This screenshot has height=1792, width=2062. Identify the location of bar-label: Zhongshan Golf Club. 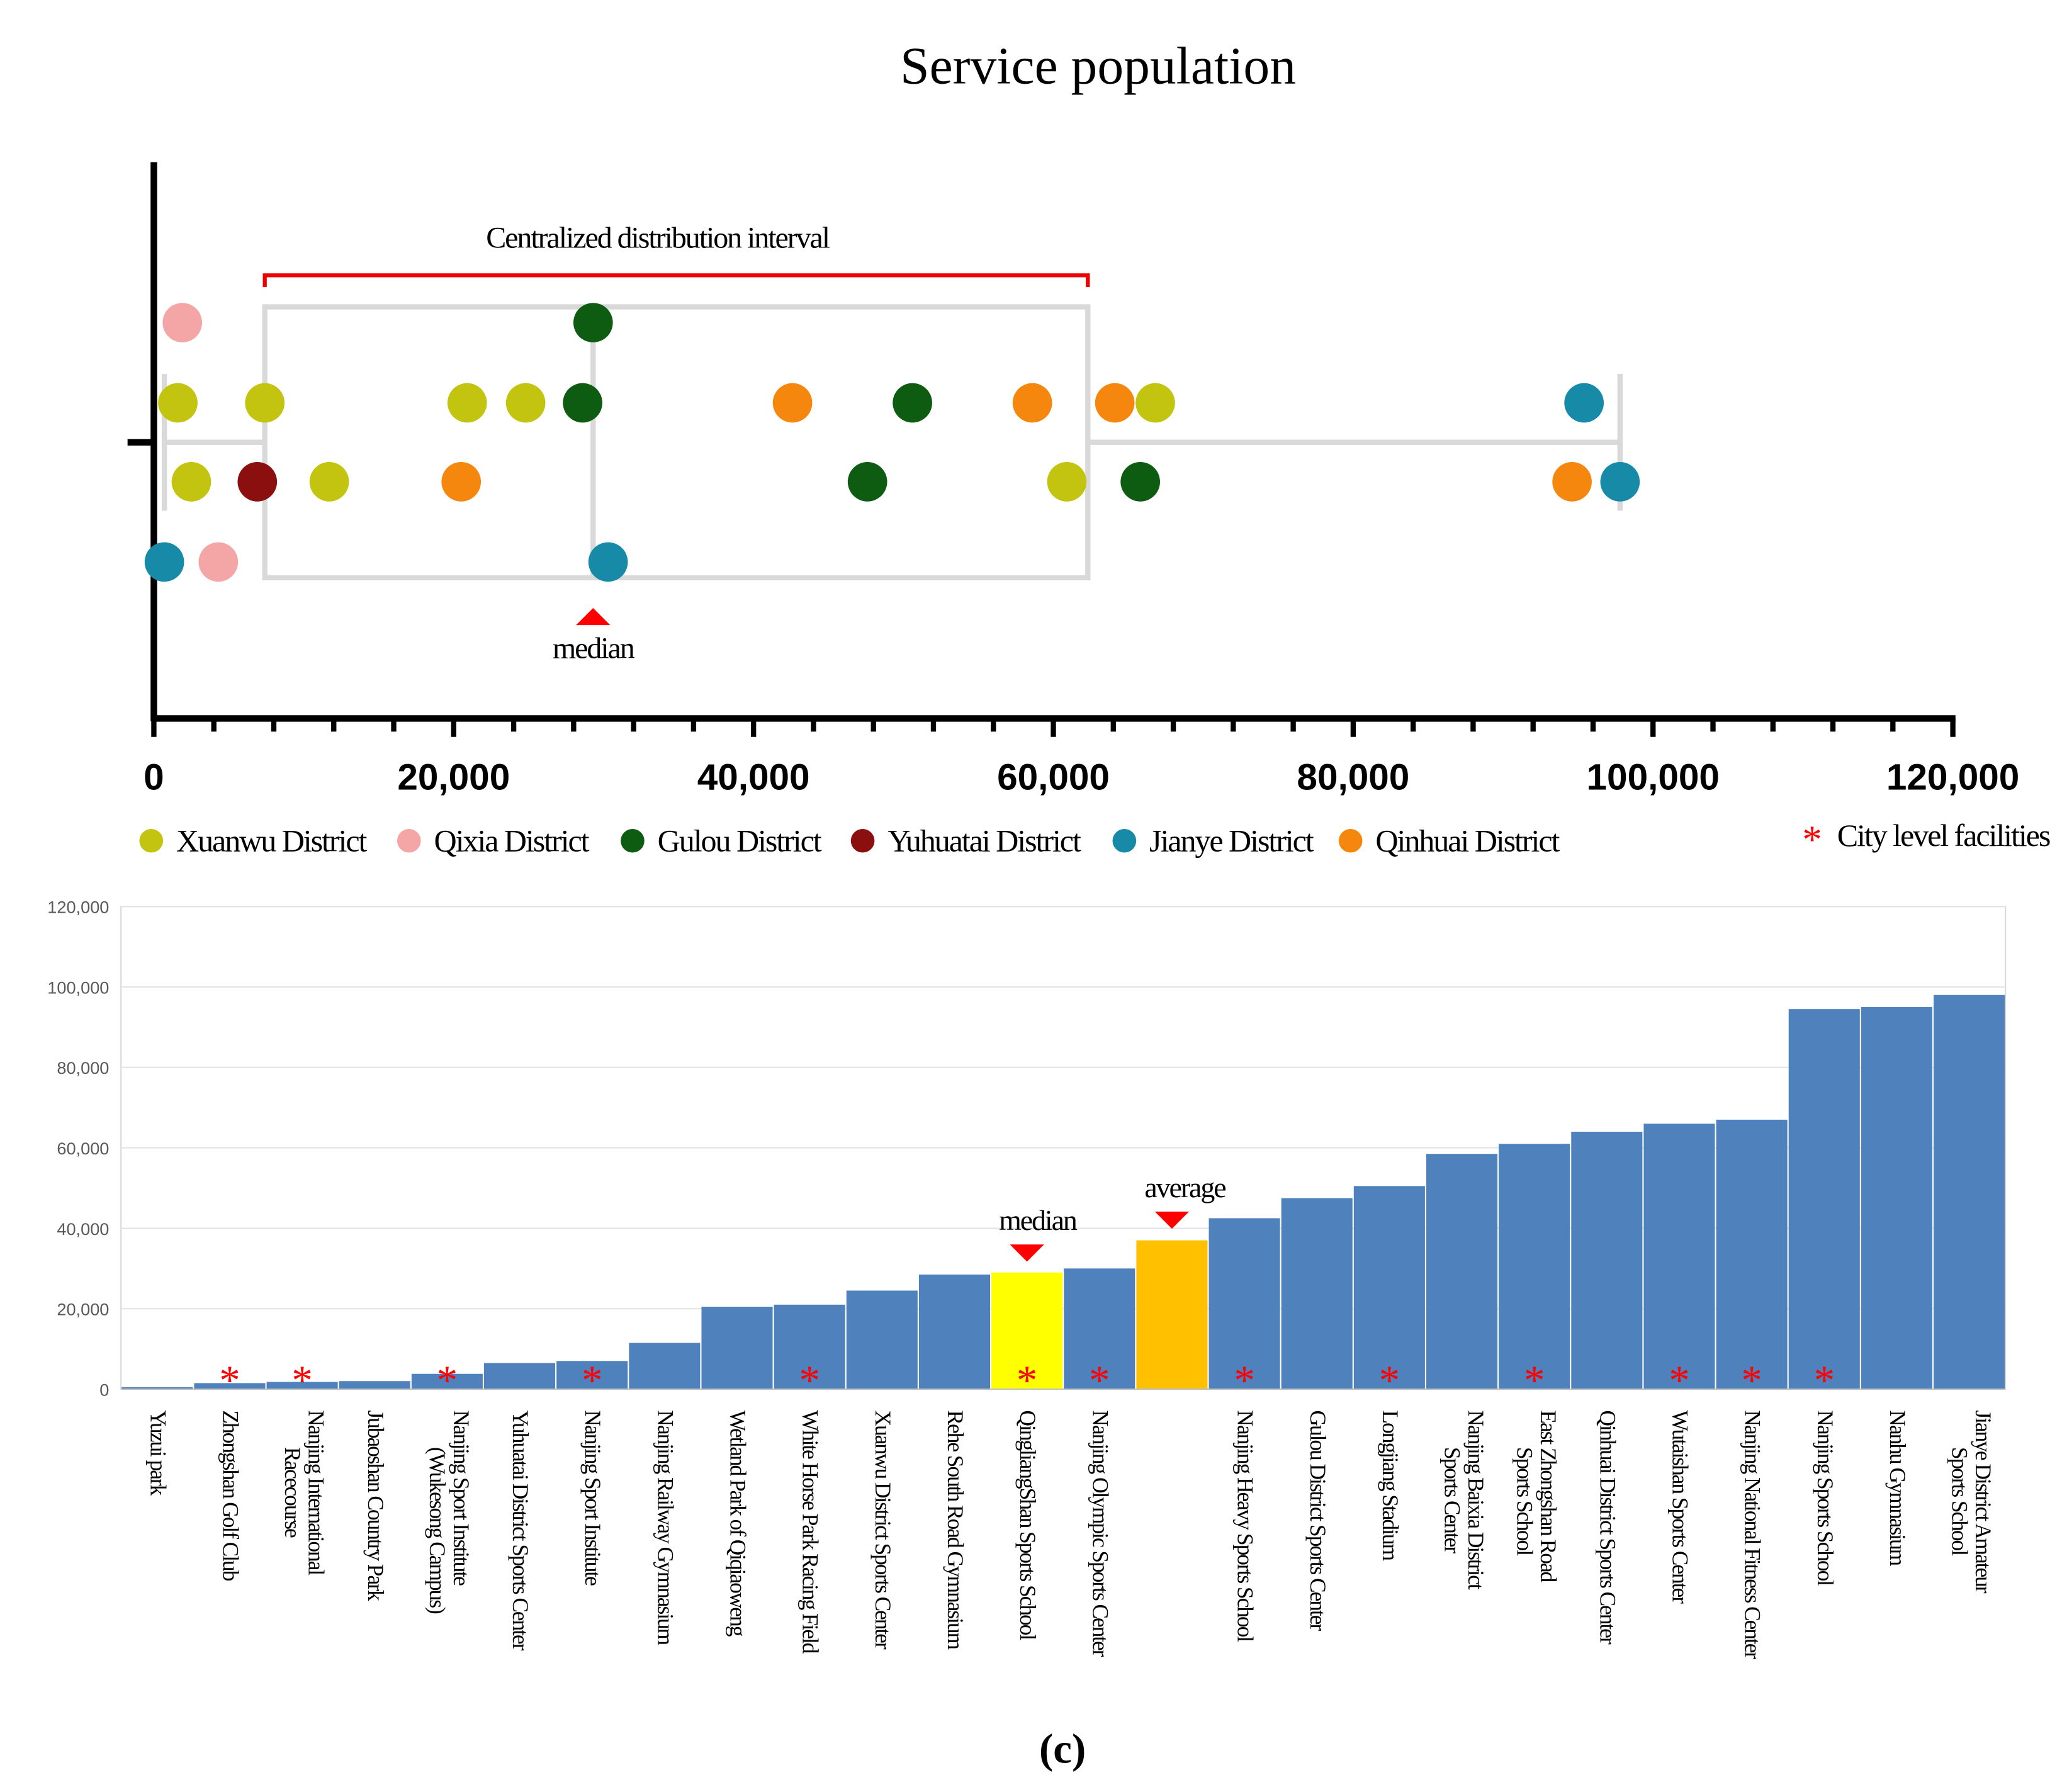
(230, 1495).